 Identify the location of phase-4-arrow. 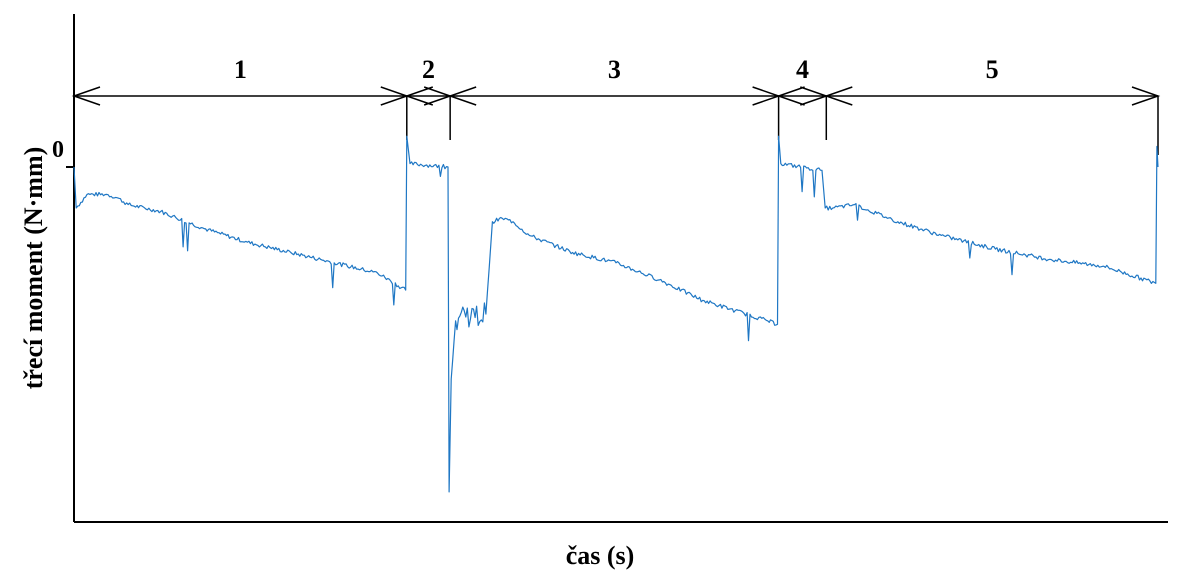
(802, 96).